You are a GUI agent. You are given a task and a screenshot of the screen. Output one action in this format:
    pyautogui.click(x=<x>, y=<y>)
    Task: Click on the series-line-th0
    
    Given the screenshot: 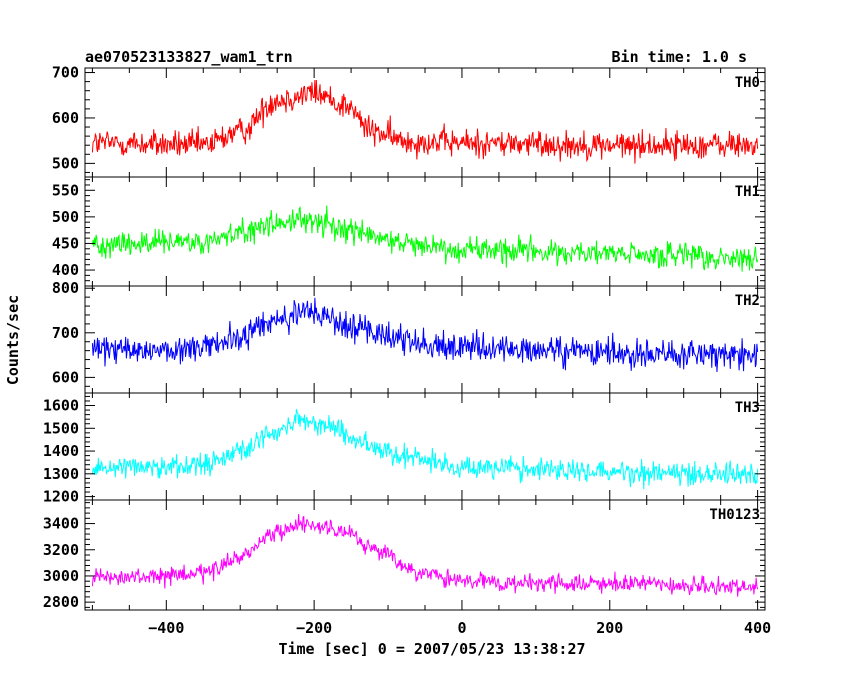 What is the action you would take?
    pyautogui.click(x=425, y=122)
    